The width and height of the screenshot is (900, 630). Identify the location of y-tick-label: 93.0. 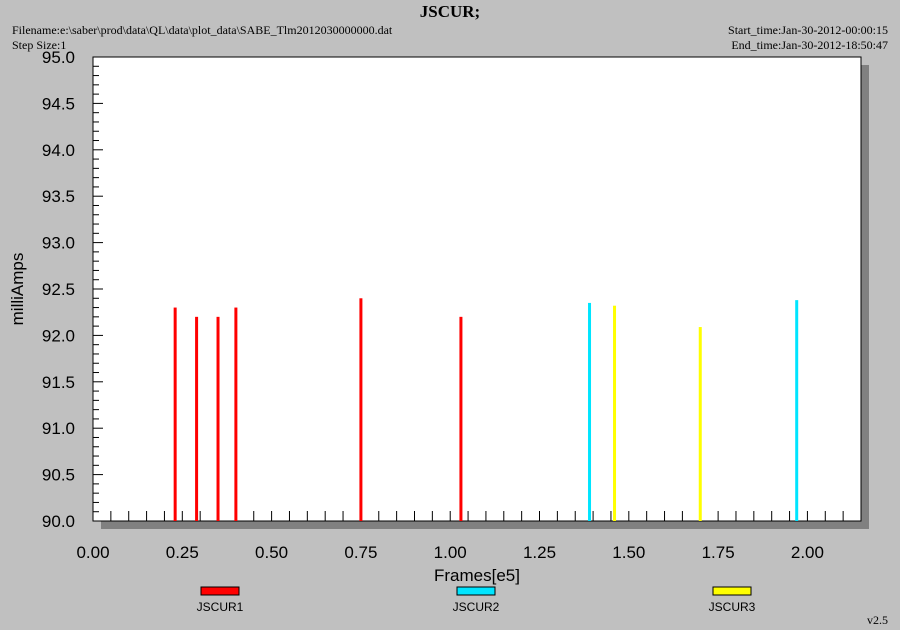
(58, 243).